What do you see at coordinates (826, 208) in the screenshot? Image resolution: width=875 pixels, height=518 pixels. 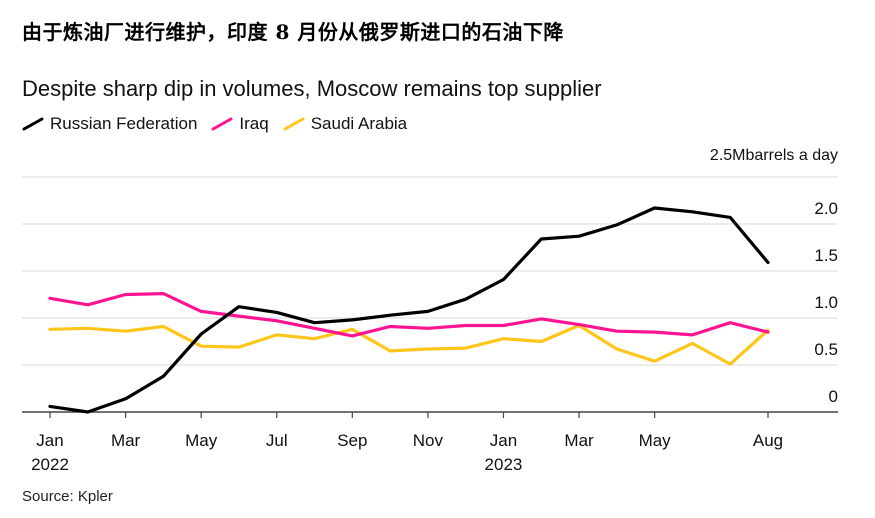 I see `y-tick-label: 2.0` at bounding box center [826, 208].